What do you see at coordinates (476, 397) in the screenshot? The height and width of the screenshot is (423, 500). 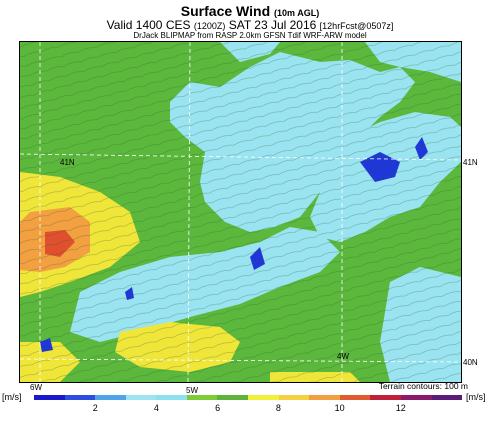 I see `units-right: [m/s]` at bounding box center [476, 397].